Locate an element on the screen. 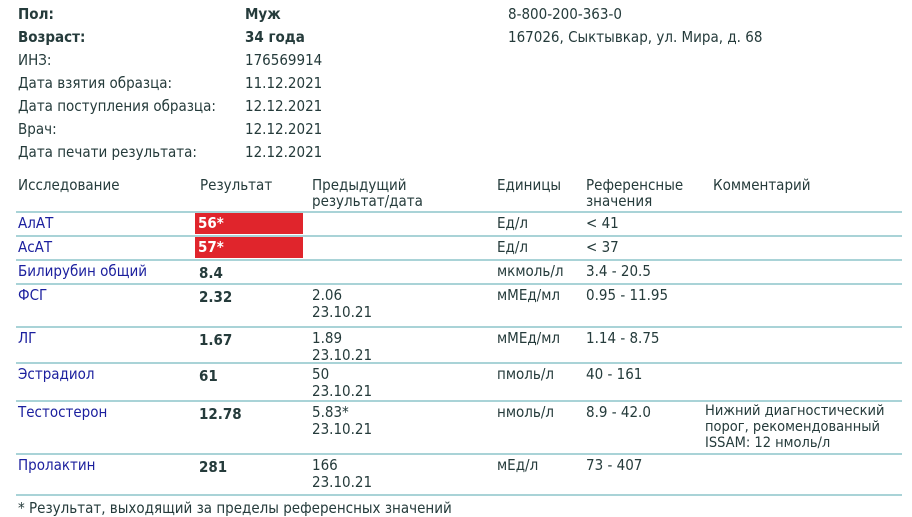  reference-range: 40 - 161 is located at coordinates (614, 374).